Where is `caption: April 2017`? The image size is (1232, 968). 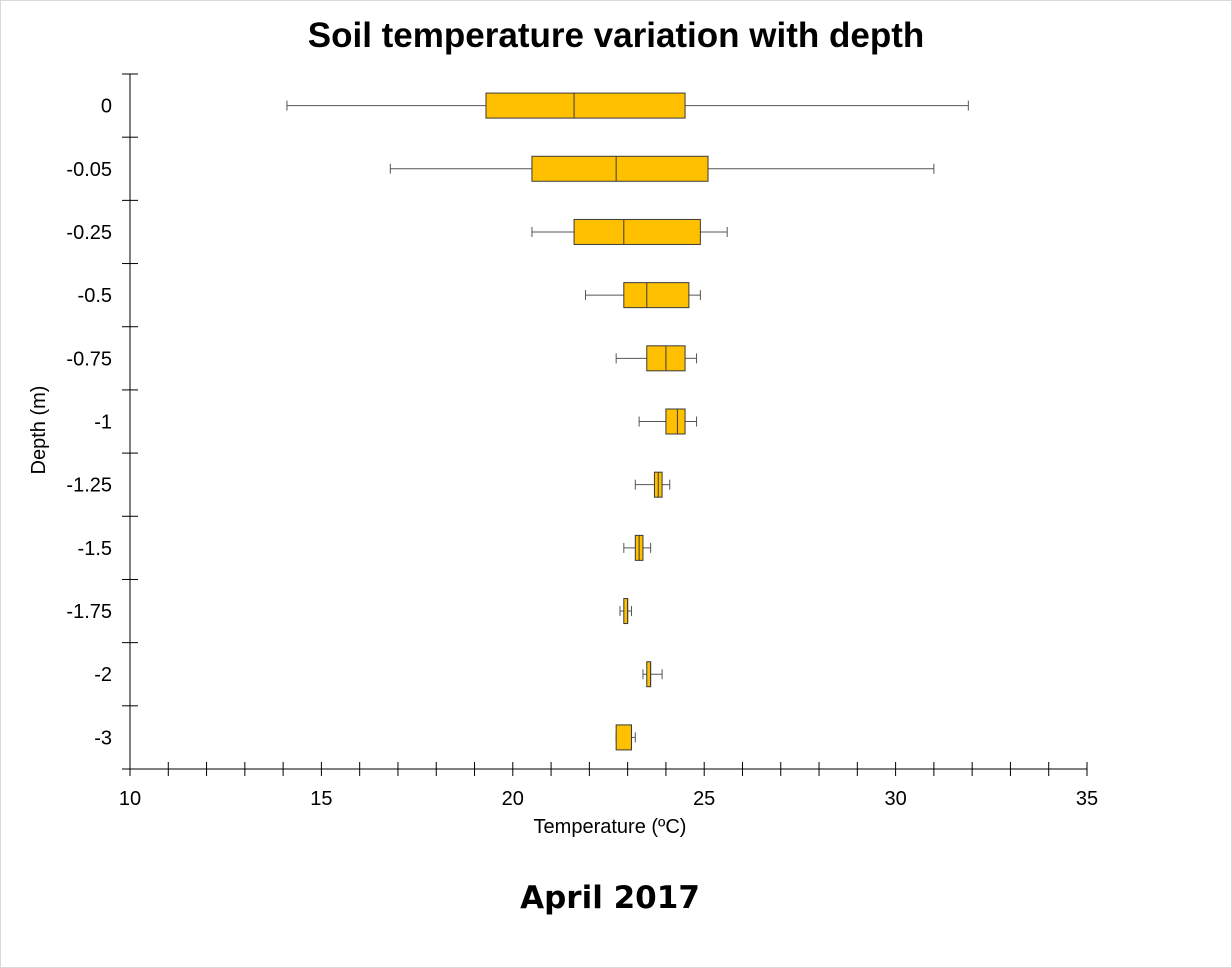
caption: April 2017 is located at coordinates (610, 898).